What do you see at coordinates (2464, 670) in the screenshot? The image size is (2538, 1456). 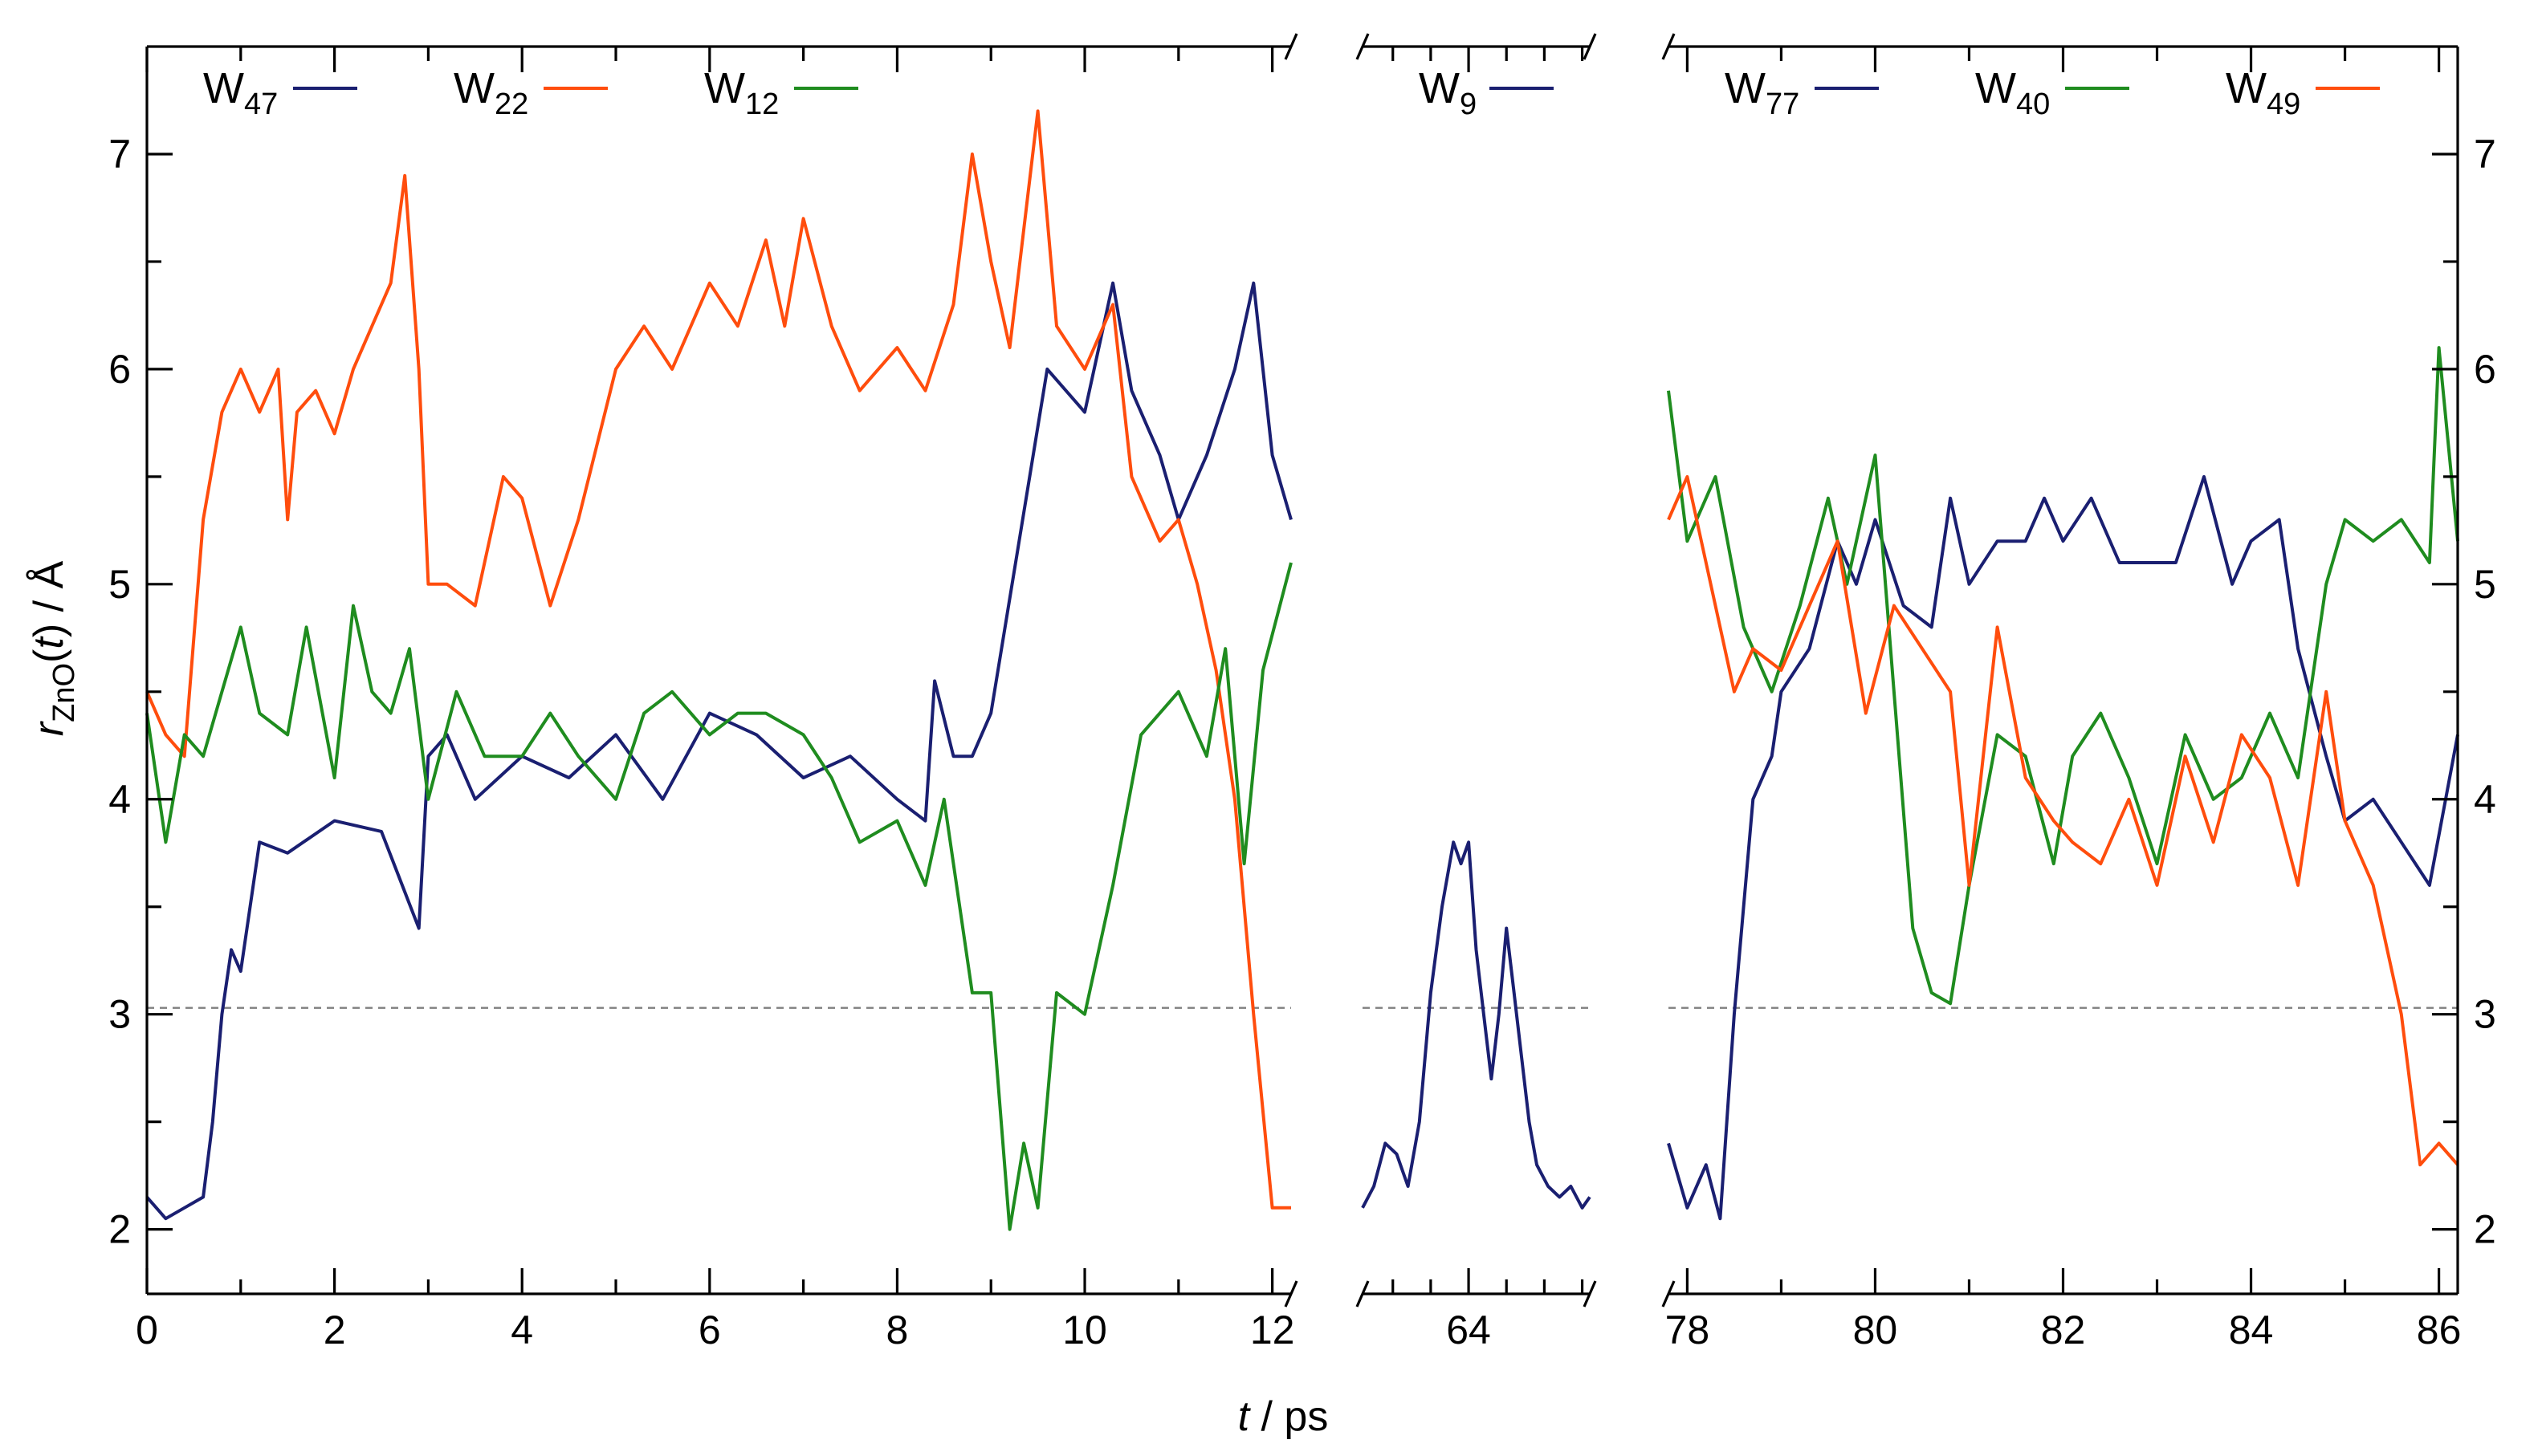 I see `y-axis-right: 2 3 4 5 6 7` at bounding box center [2464, 670].